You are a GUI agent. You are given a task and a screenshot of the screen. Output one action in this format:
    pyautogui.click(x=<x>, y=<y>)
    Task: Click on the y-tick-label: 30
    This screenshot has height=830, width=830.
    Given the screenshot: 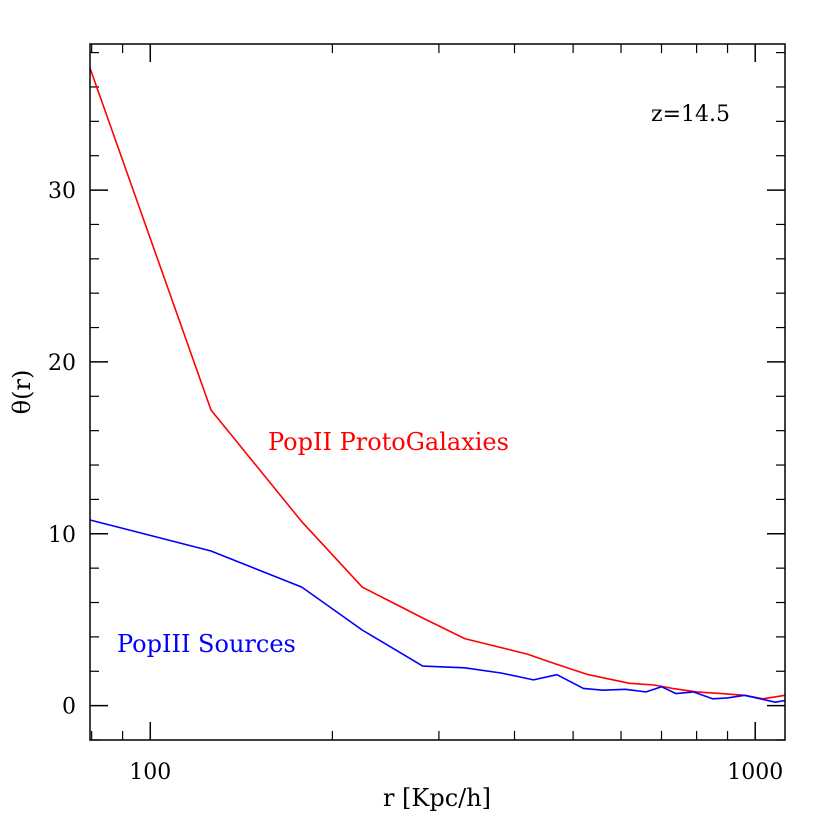 What is the action you would take?
    pyautogui.click(x=62, y=191)
    